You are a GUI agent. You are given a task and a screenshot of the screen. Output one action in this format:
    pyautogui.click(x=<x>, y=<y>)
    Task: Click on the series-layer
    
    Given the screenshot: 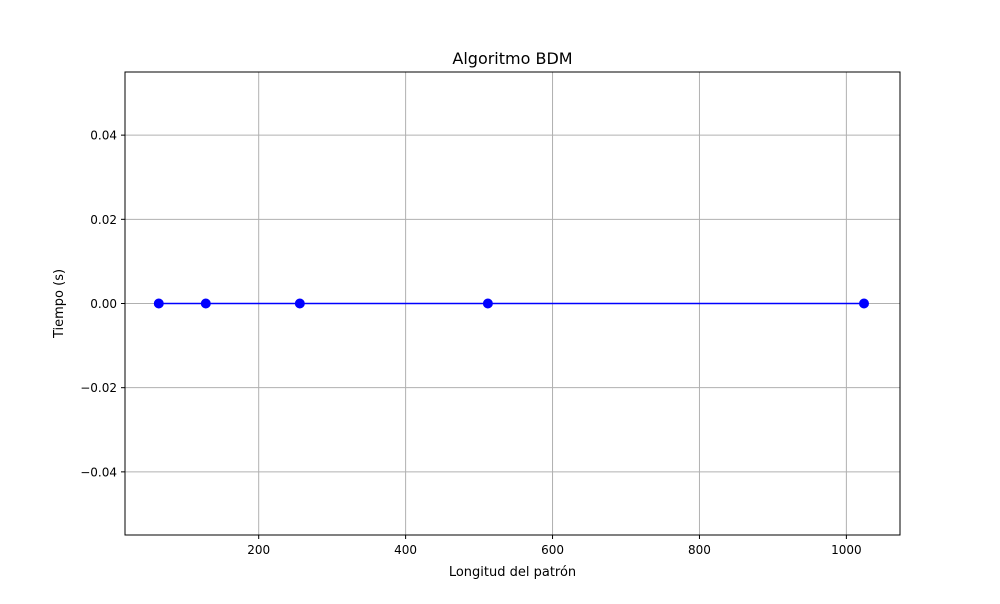 What is the action you would take?
    pyautogui.click(x=511, y=303)
    